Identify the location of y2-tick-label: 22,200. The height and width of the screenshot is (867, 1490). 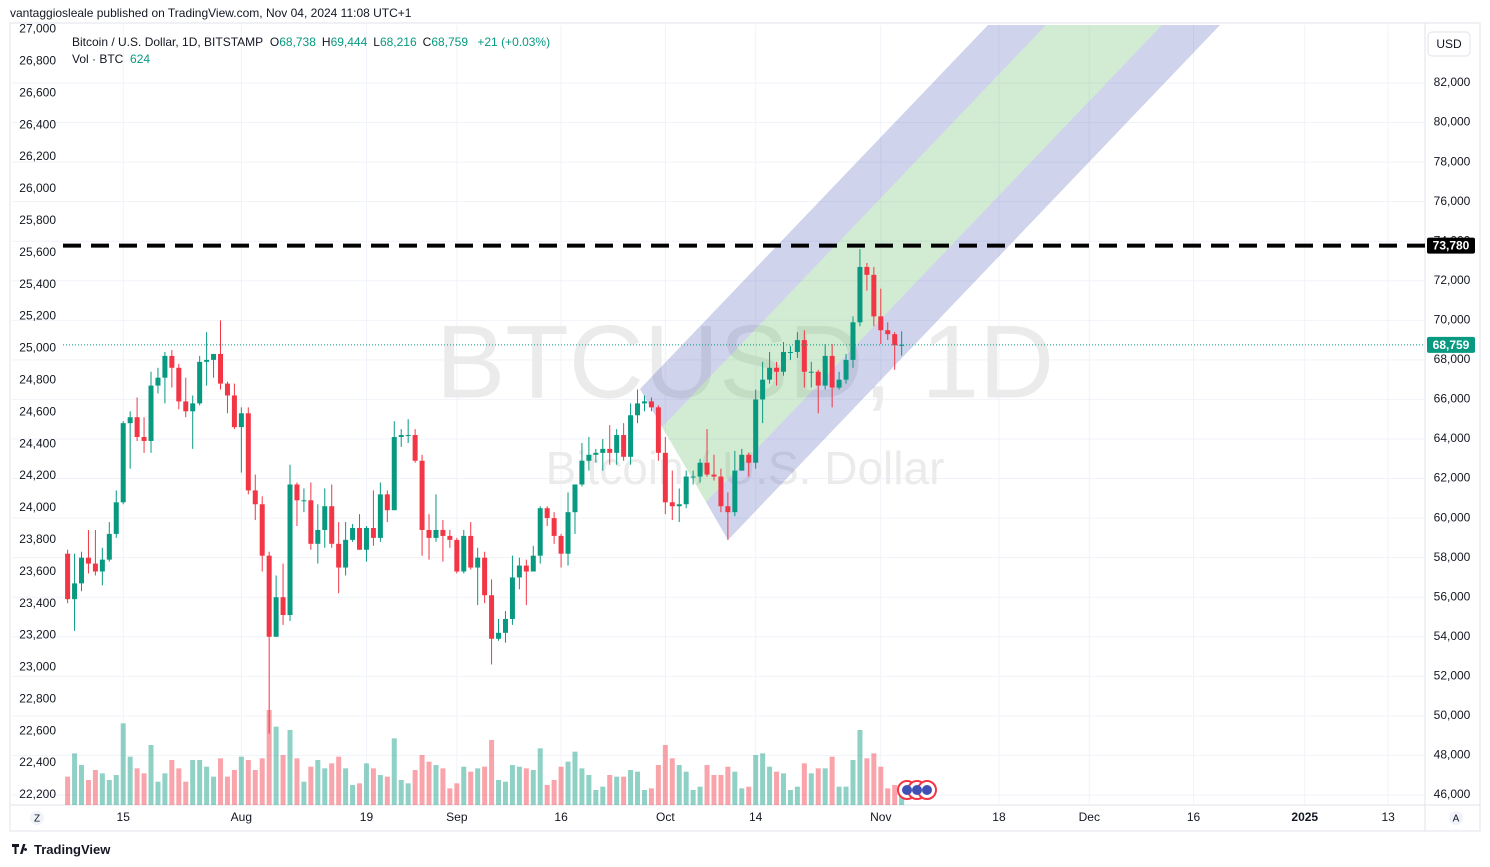
(37, 794).